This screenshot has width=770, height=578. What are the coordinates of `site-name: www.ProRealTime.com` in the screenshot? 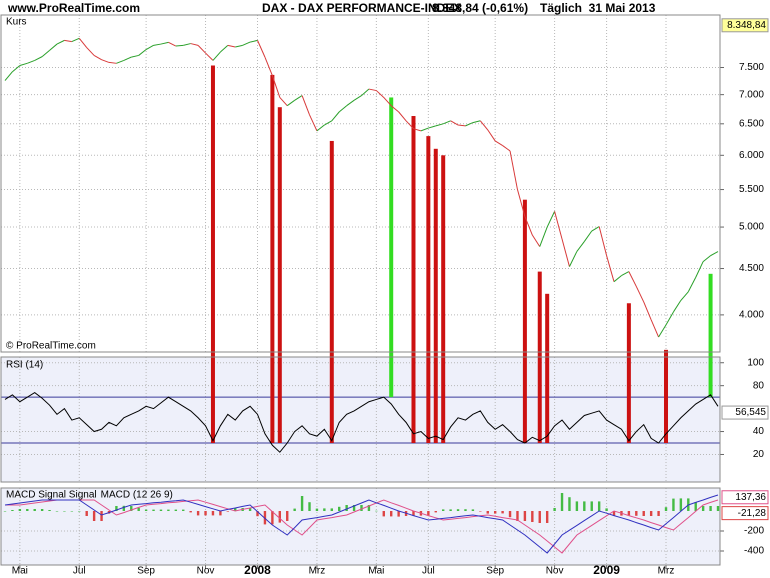 It's located at (73, 8).